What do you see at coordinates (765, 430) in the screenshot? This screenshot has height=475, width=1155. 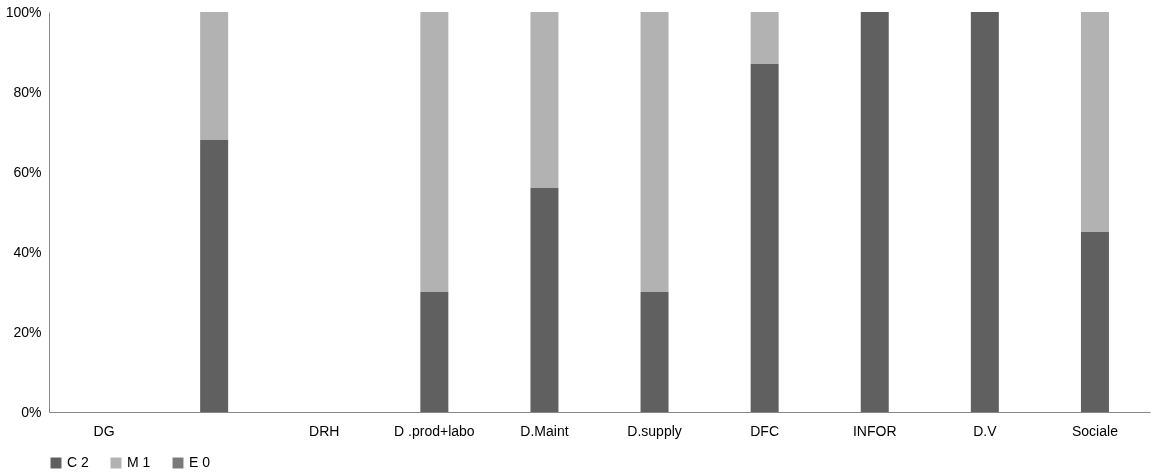 I see `x-tick-label: DFC` at bounding box center [765, 430].